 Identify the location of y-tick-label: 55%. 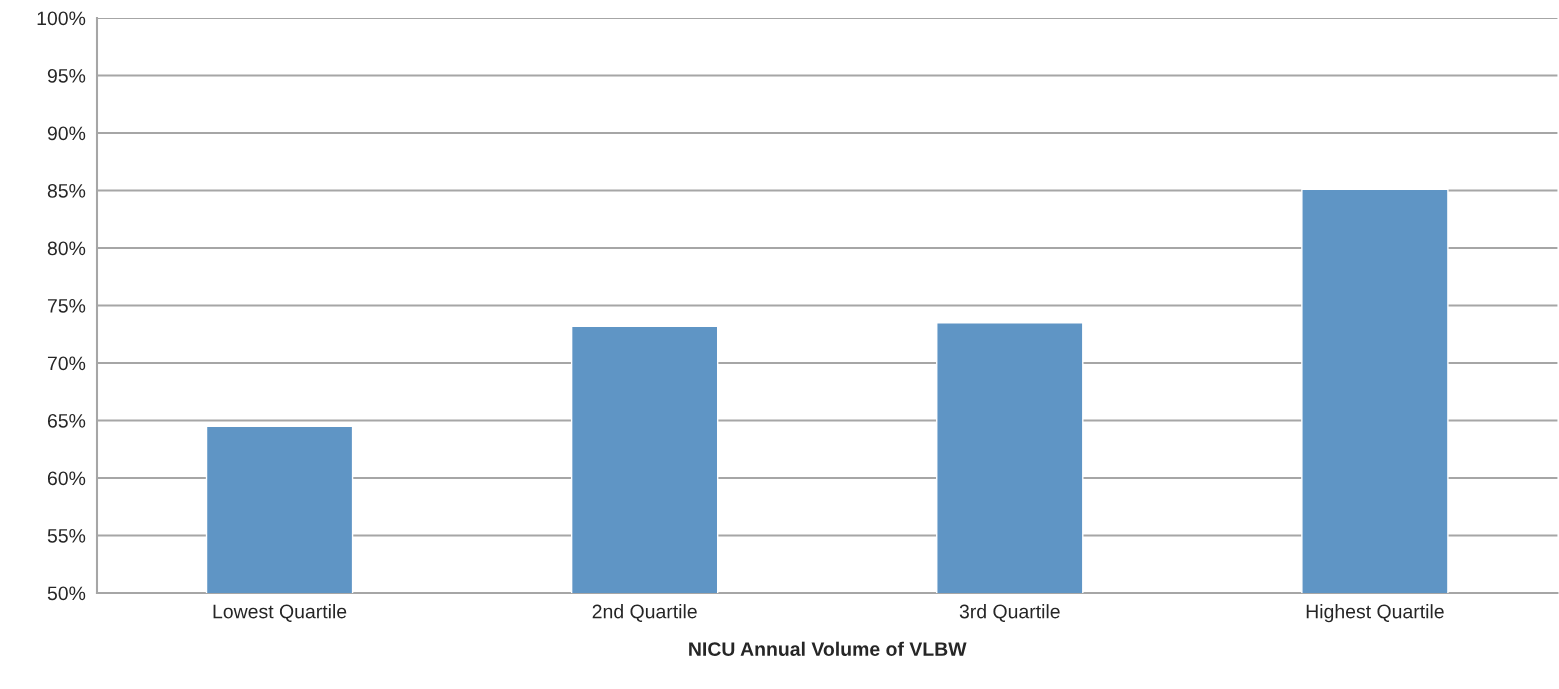
(66, 536).